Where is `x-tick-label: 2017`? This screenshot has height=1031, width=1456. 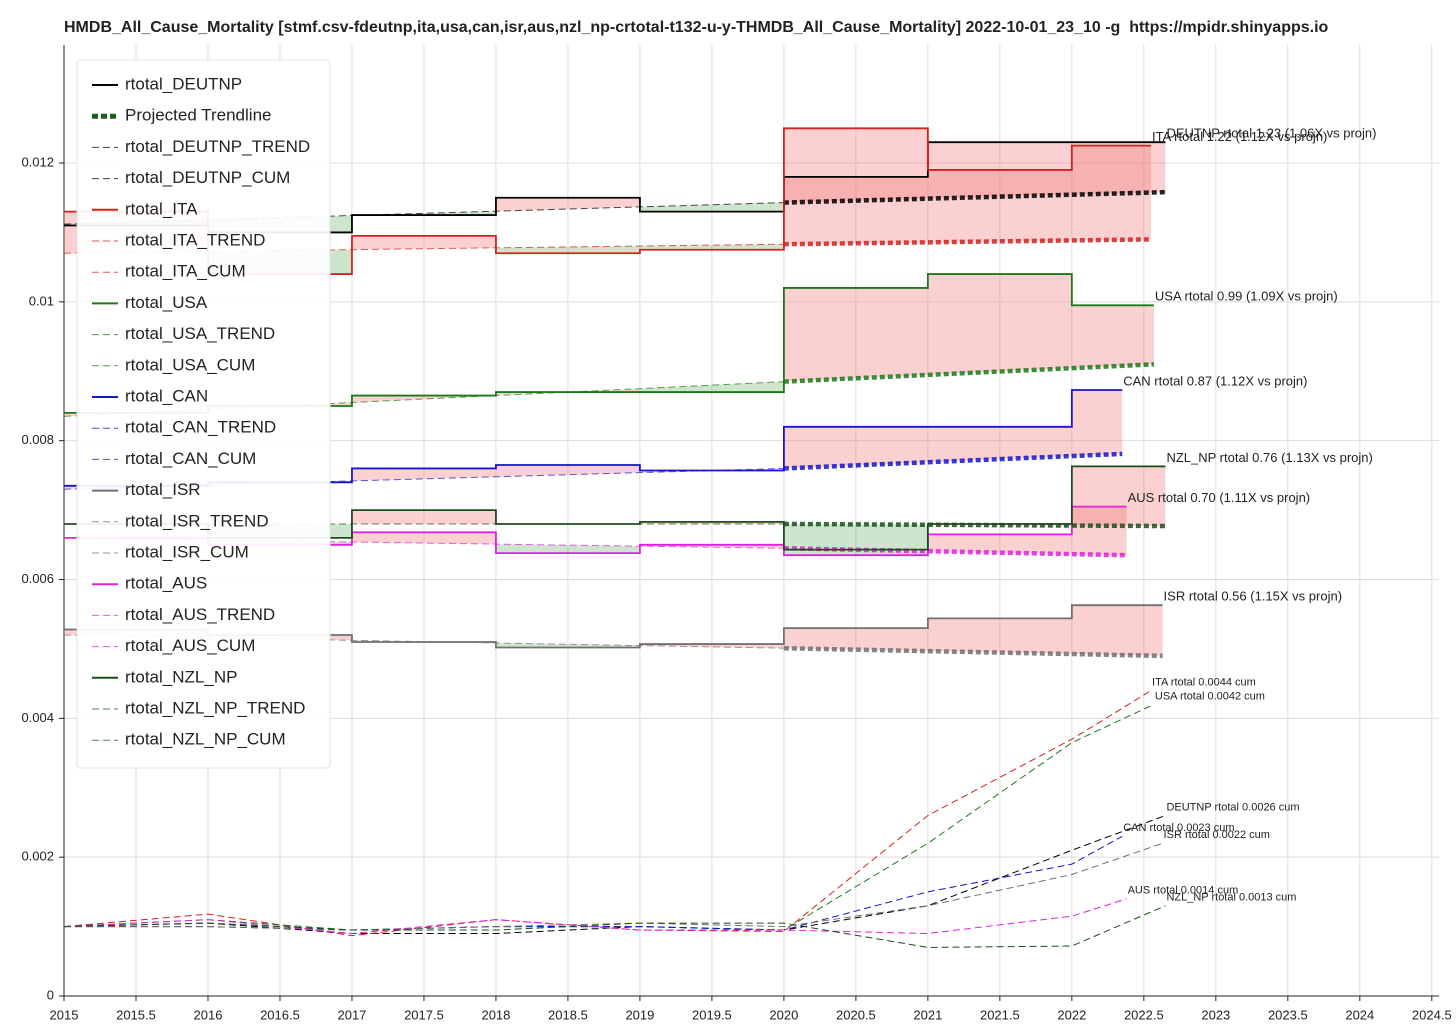 x-tick-label: 2017 is located at coordinates (351, 1014).